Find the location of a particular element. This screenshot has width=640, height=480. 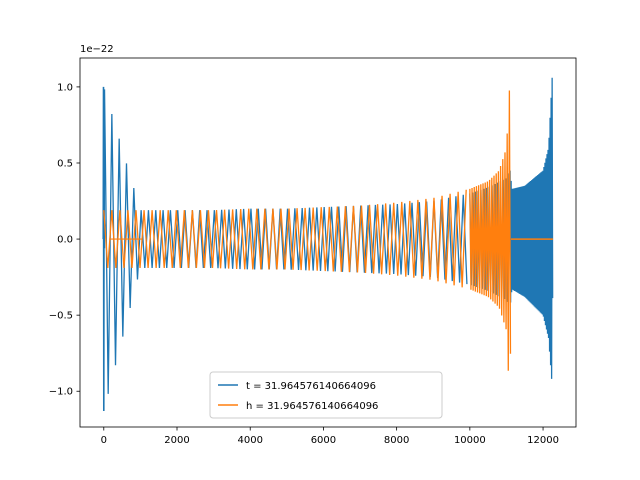

x-tick-label: 10000 is located at coordinates (470, 440).